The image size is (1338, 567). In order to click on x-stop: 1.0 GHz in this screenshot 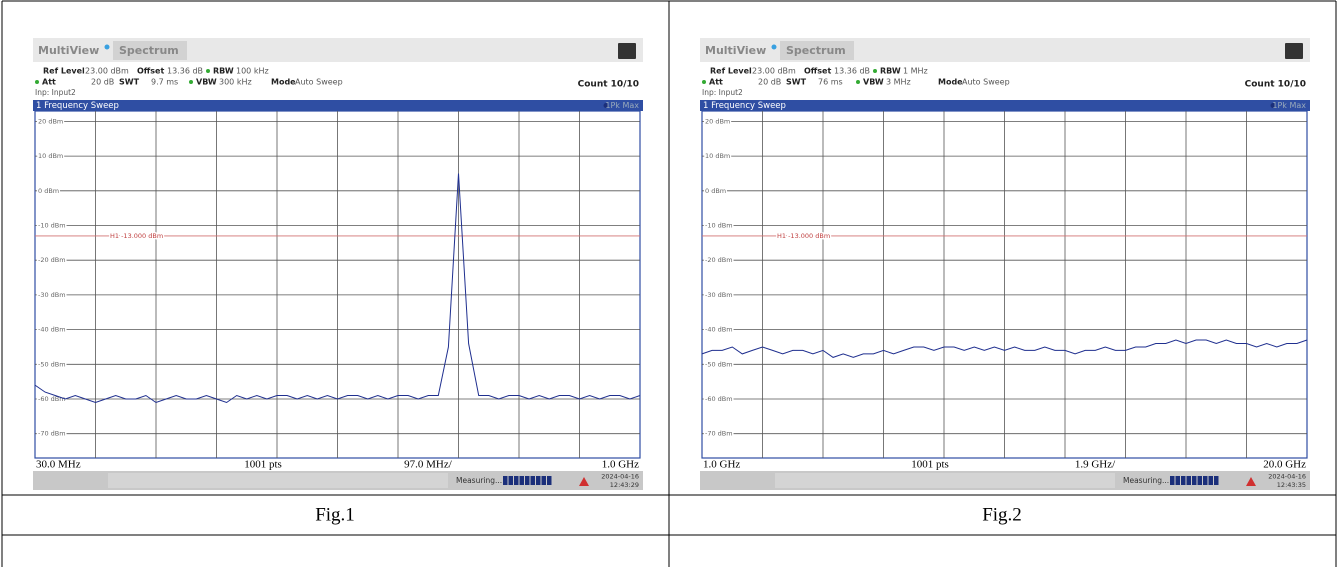, I will do `click(620, 465)`.